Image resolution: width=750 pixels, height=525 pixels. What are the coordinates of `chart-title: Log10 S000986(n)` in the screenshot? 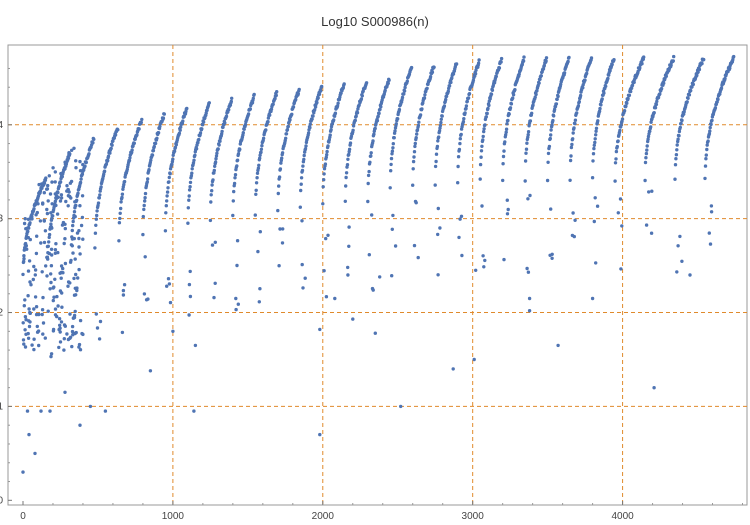 It's located at (375, 21).